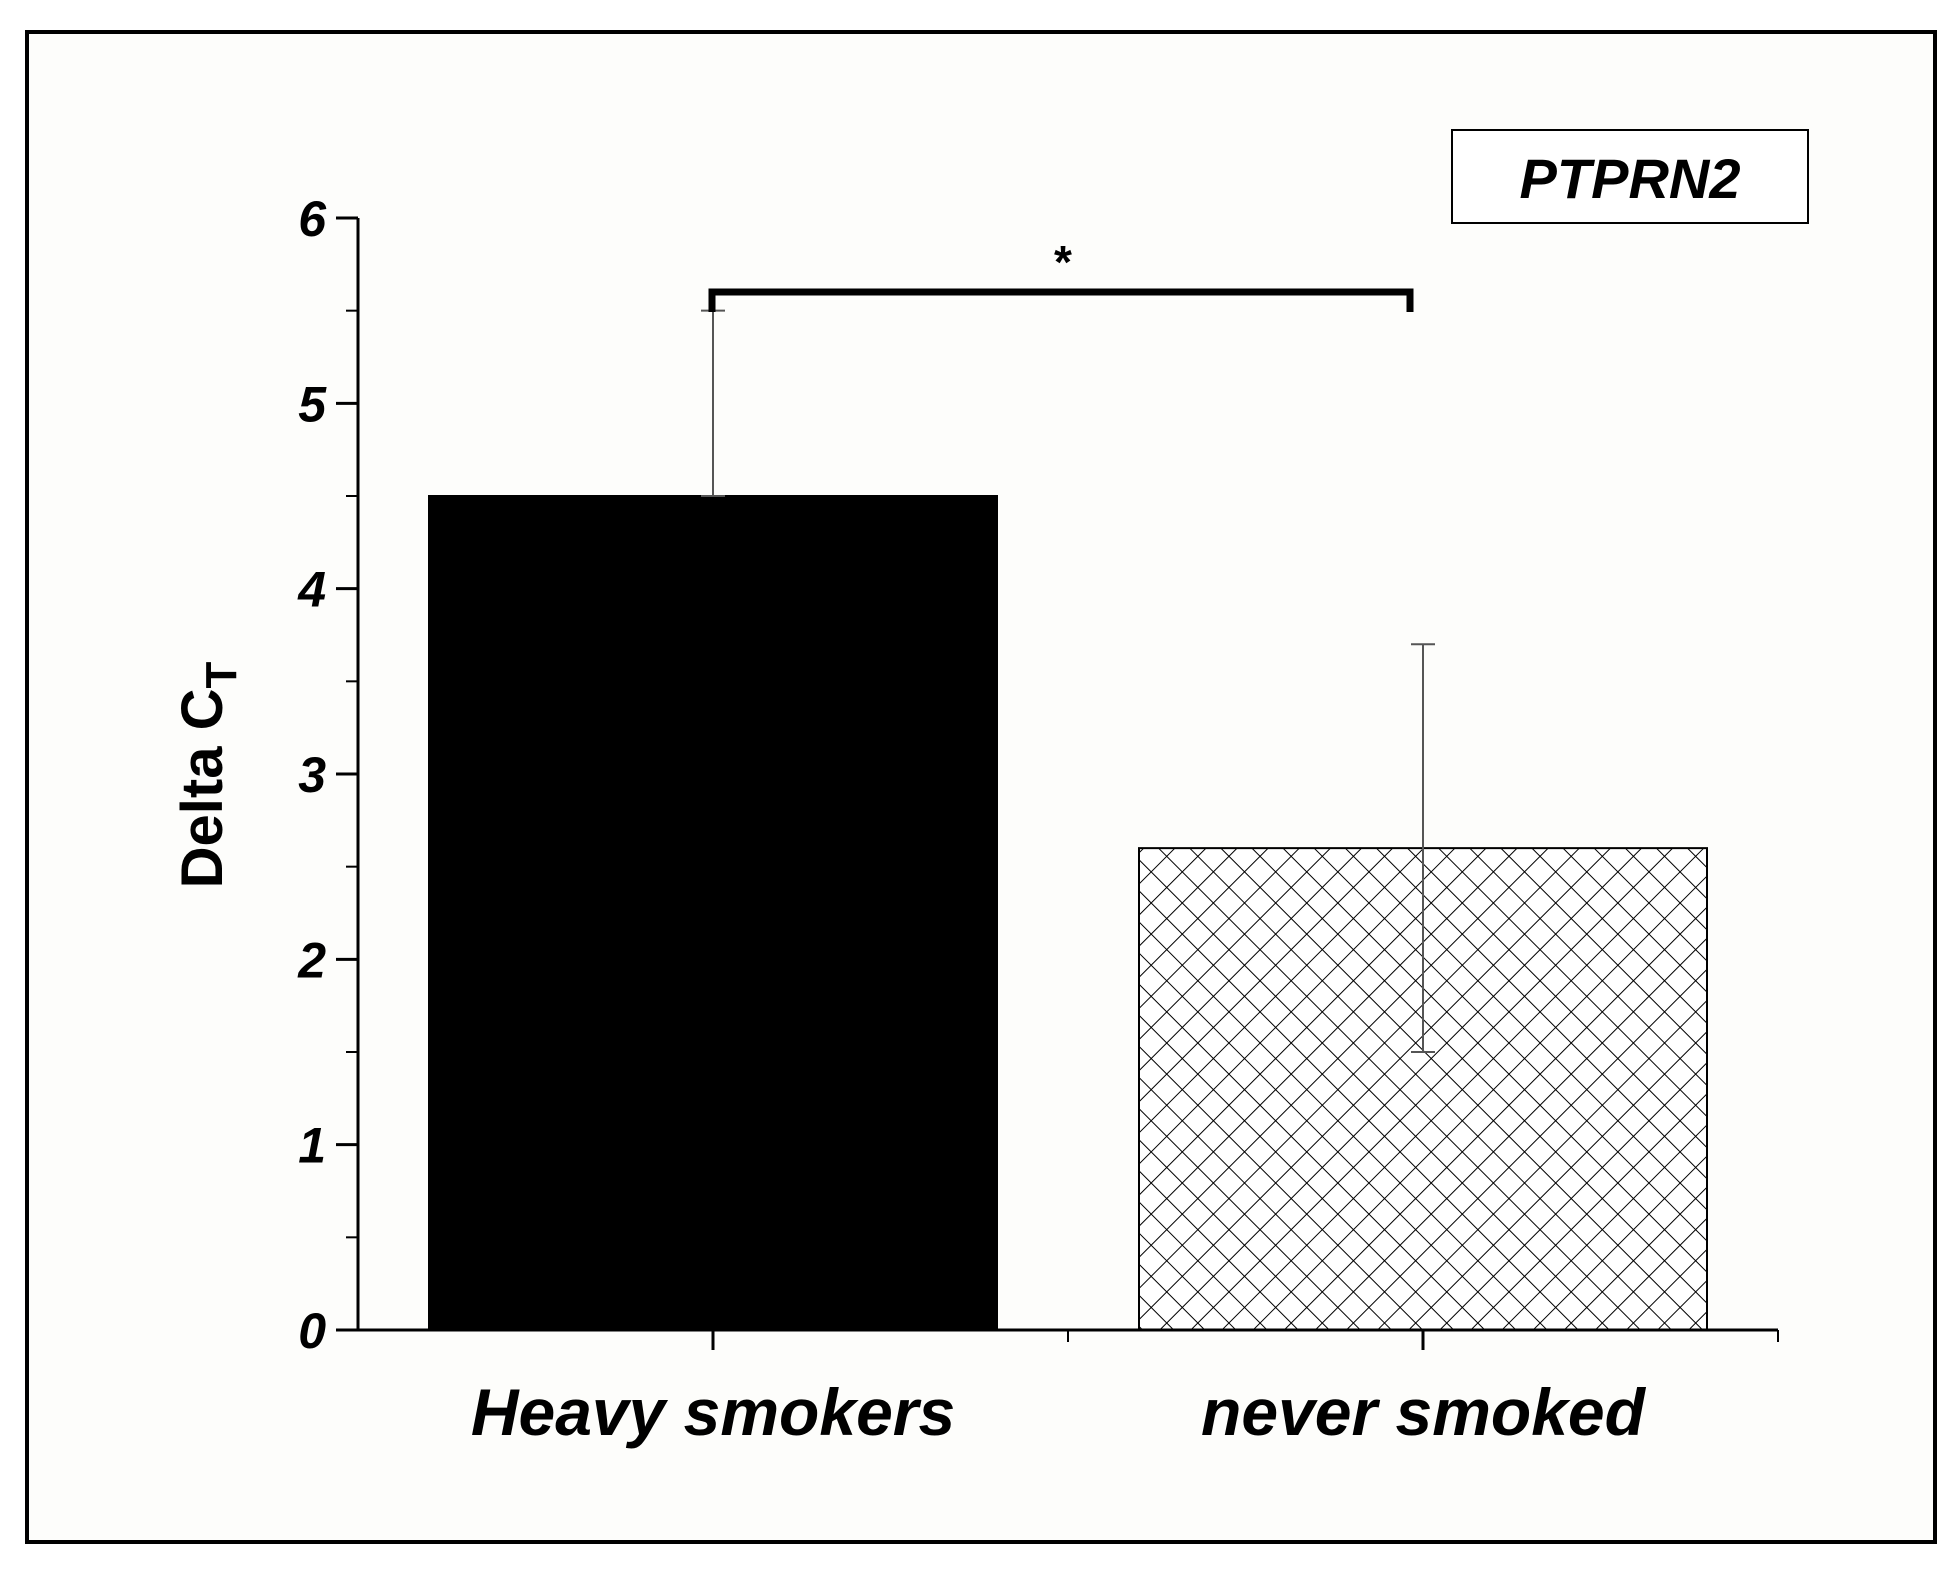 This screenshot has height=1575, width=1957. Describe the element at coordinates (1063, 262) in the screenshot. I see `significance-marker: *` at that location.